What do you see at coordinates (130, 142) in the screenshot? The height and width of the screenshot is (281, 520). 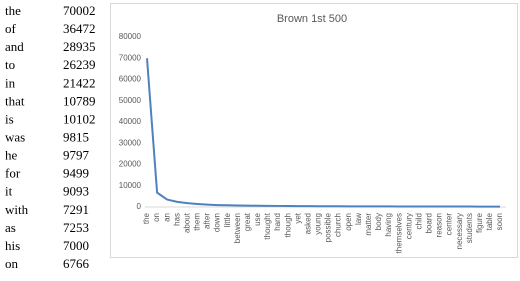 I see `y-tick-label: 30000` at bounding box center [130, 142].